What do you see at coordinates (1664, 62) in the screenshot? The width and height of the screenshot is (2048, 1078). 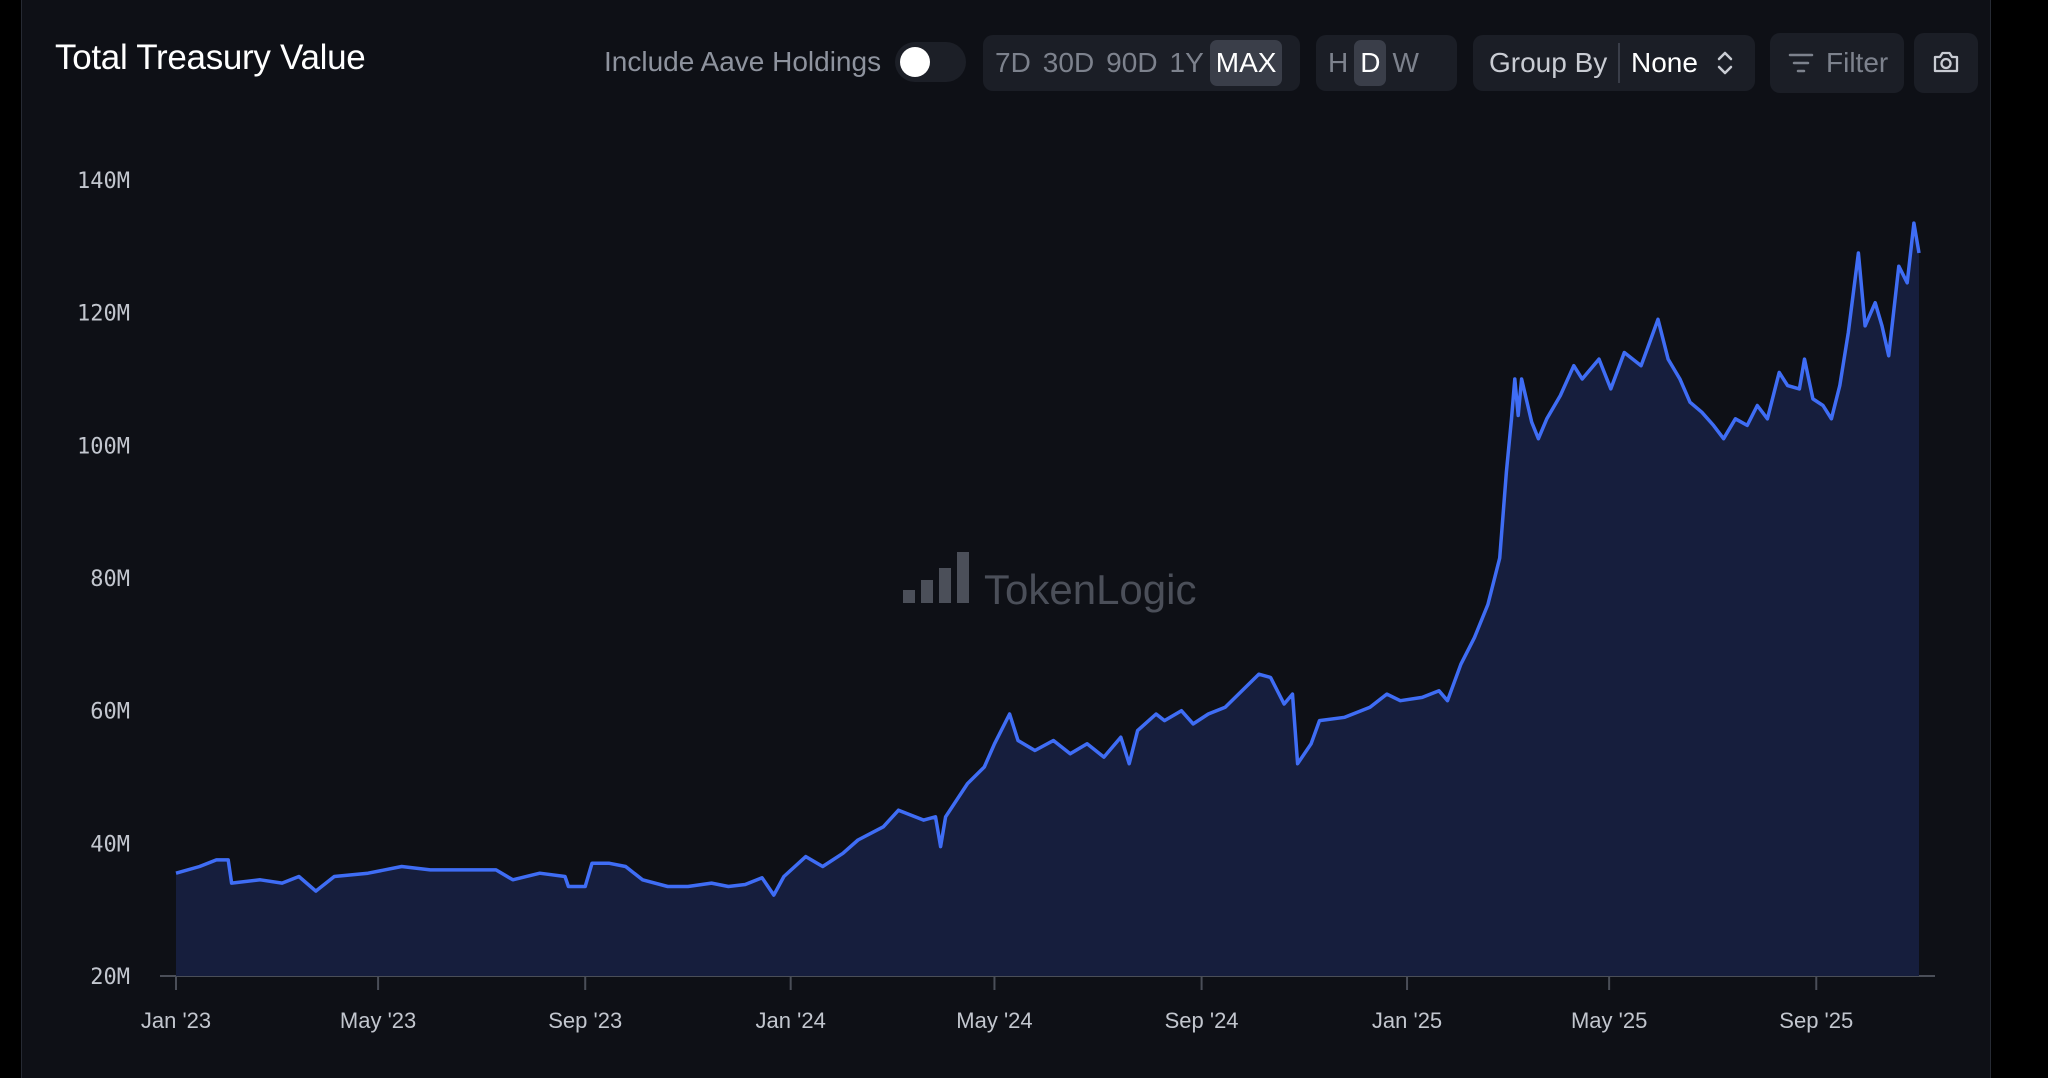 I see `group-by-value: None` at bounding box center [1664, 62].